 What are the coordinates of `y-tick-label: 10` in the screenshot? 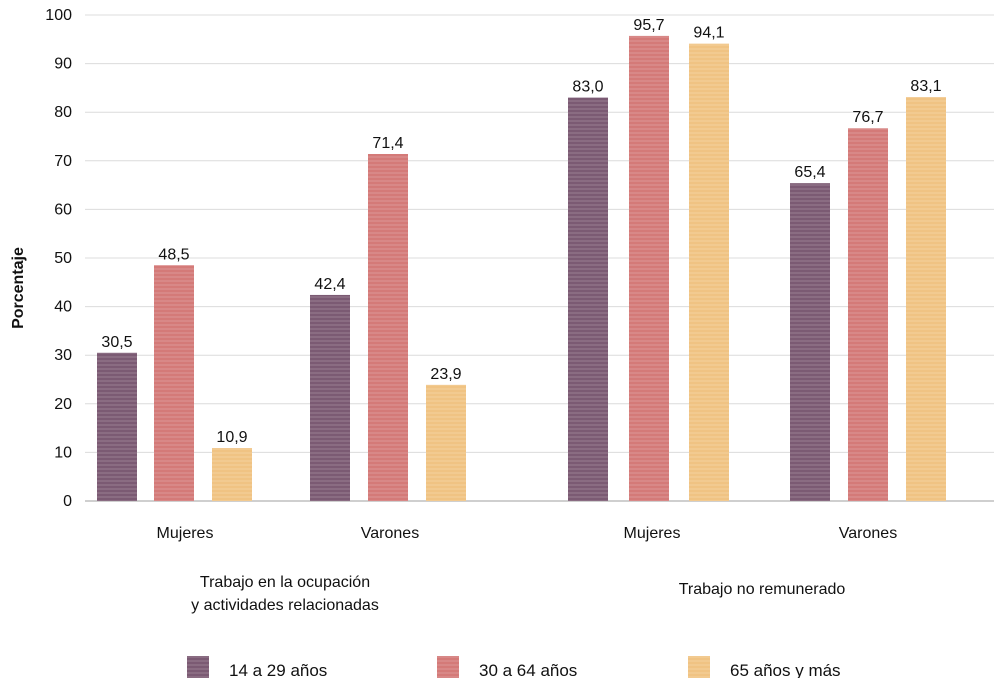 It's located at (63, 452).